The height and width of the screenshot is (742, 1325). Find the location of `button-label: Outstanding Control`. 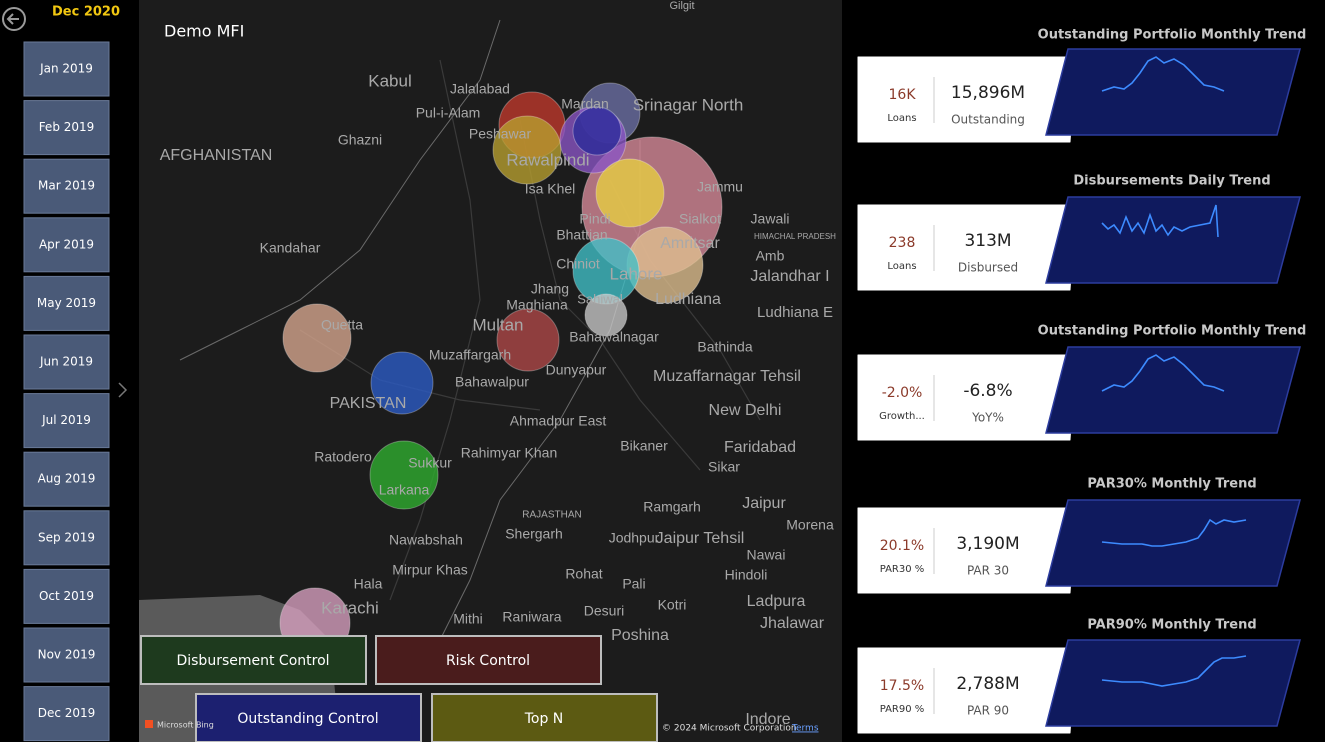

button-label: Outstanding Control is located at coordinates (307, 719).